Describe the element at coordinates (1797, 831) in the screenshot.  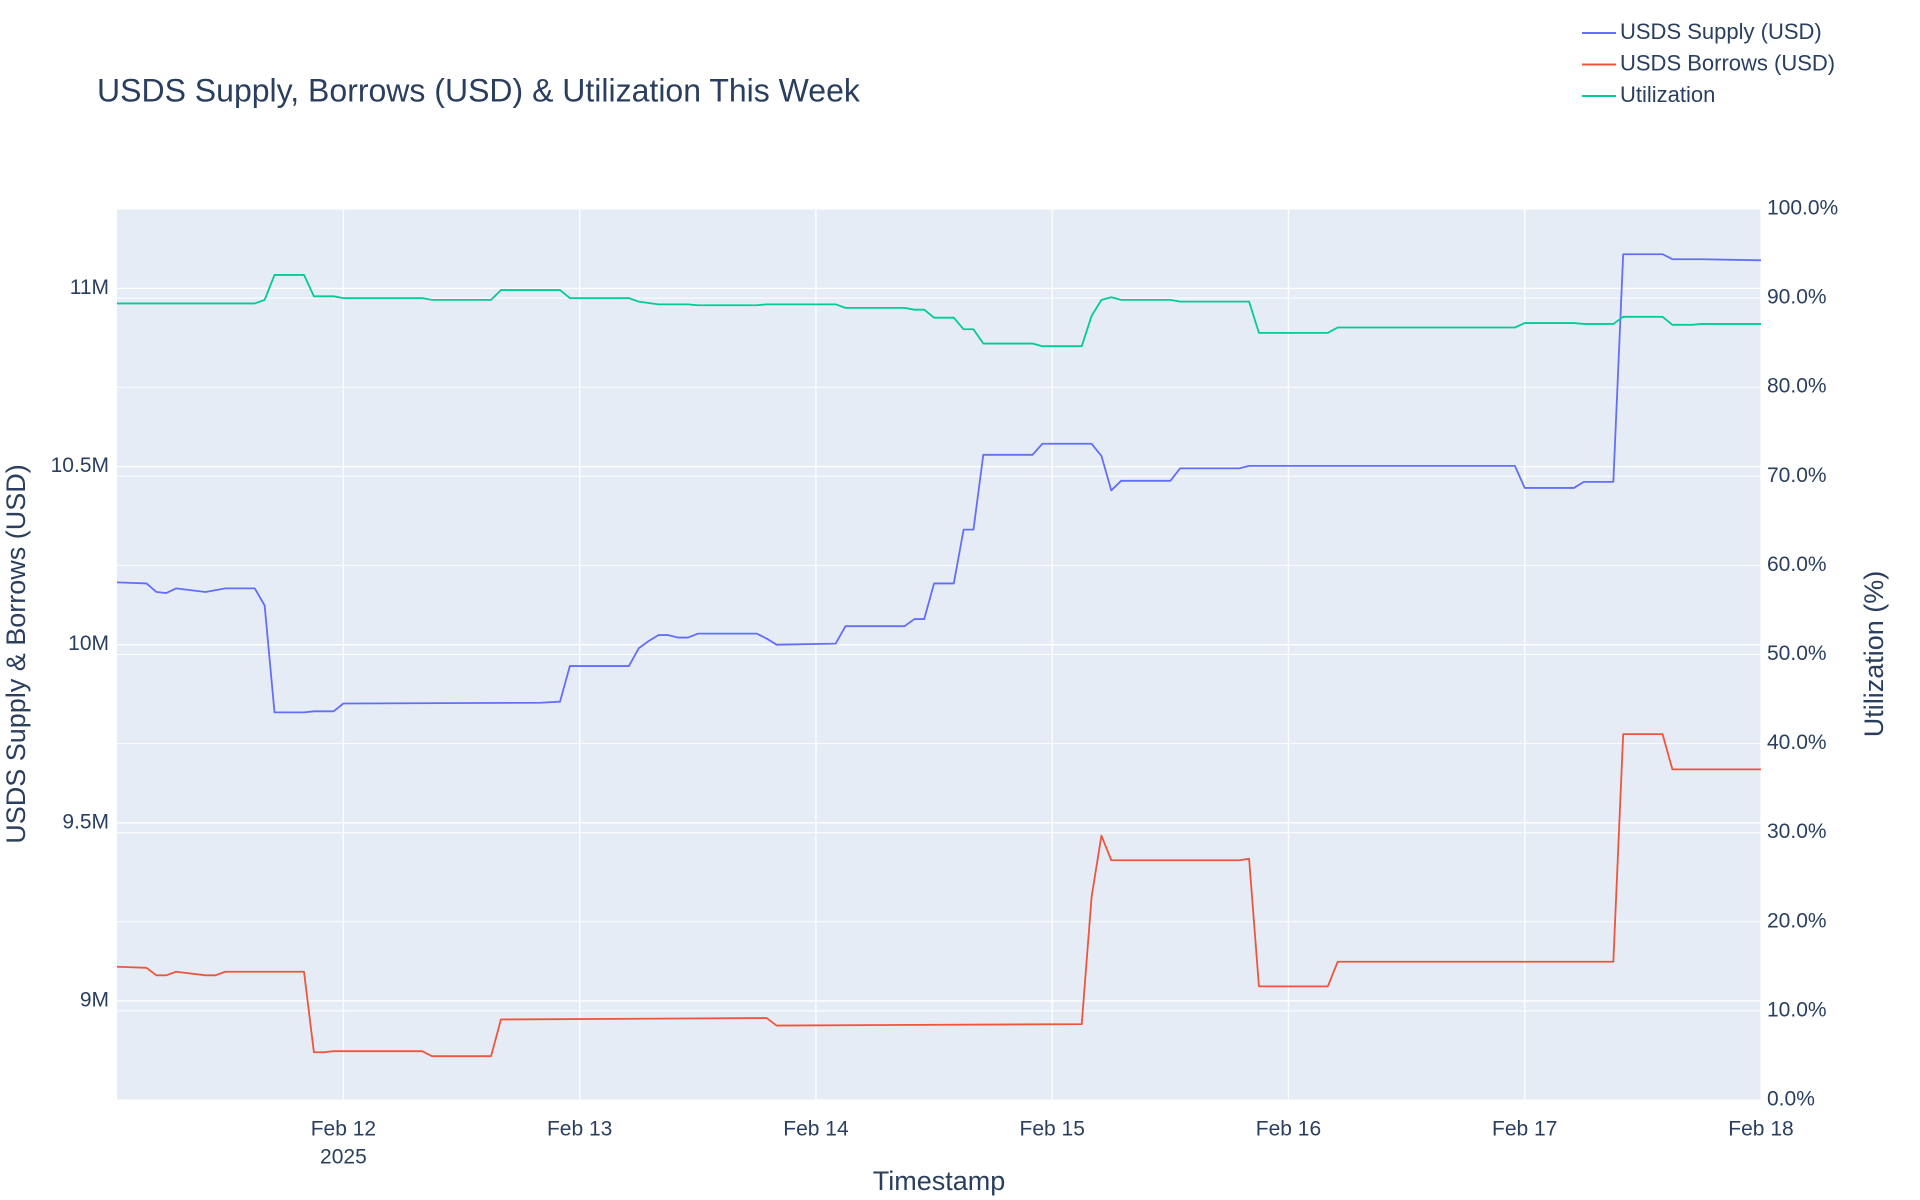
I see `y2-tick-label: 30.0%` at that location.